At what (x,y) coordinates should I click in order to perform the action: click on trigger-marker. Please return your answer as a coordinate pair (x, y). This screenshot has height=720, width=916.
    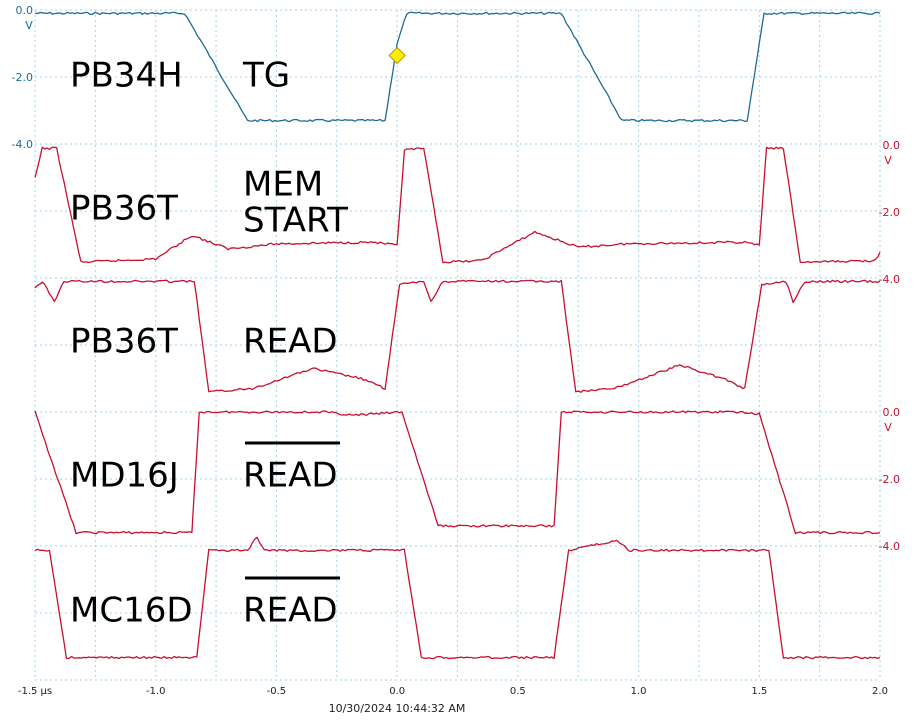
    Looking at the image, I should click on (397, 55).